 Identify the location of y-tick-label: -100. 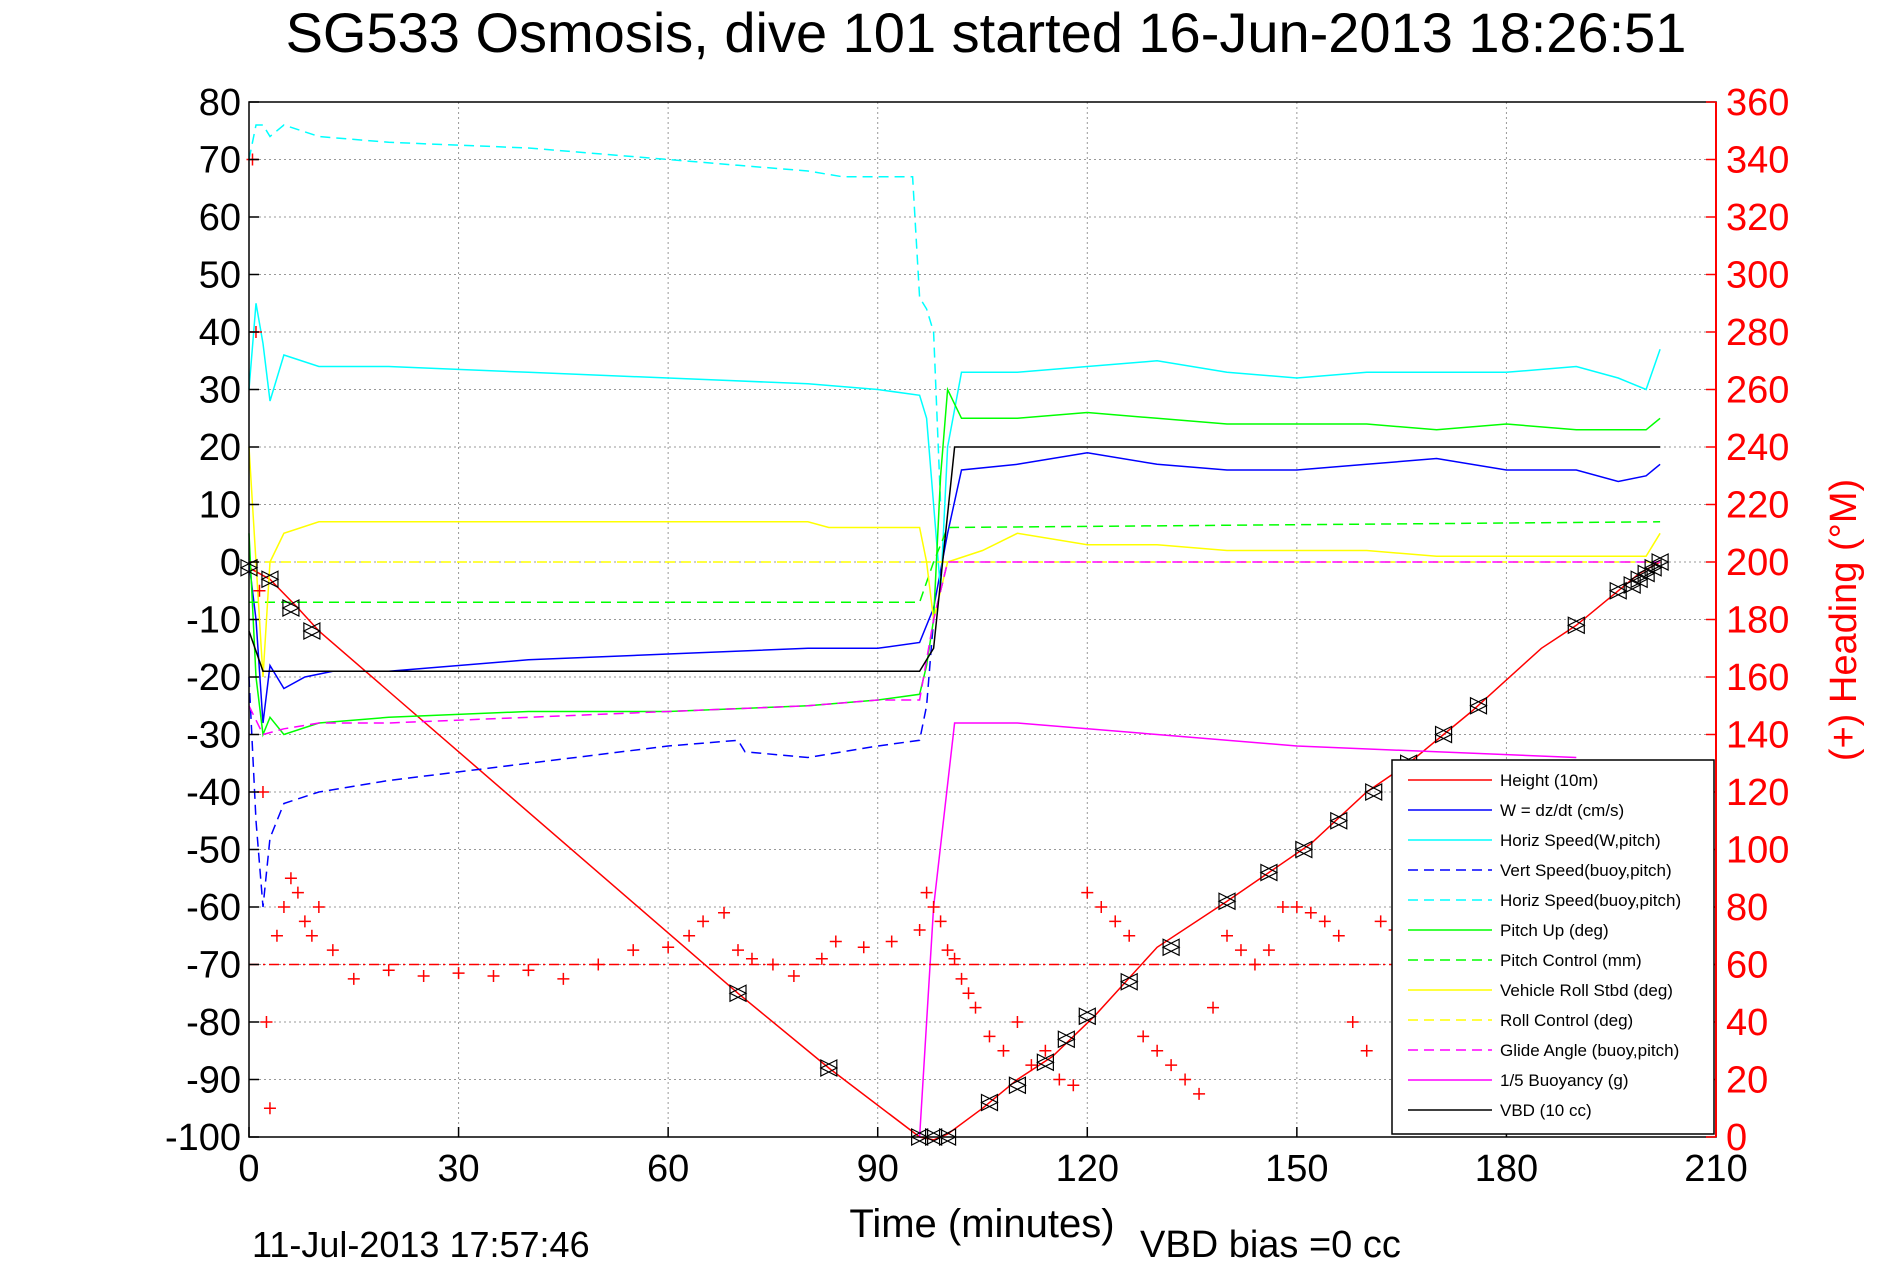
(203, 1138).